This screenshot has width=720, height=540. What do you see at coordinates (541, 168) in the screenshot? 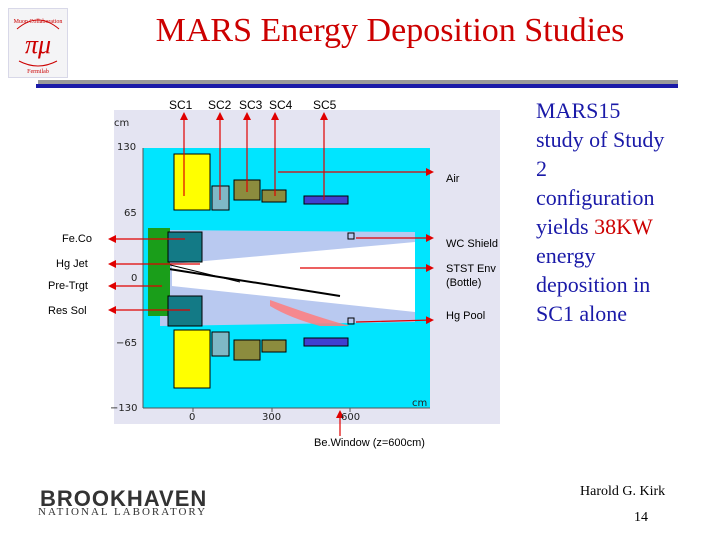
I see `side-line-3: 2` at bounding box center [541, 168].